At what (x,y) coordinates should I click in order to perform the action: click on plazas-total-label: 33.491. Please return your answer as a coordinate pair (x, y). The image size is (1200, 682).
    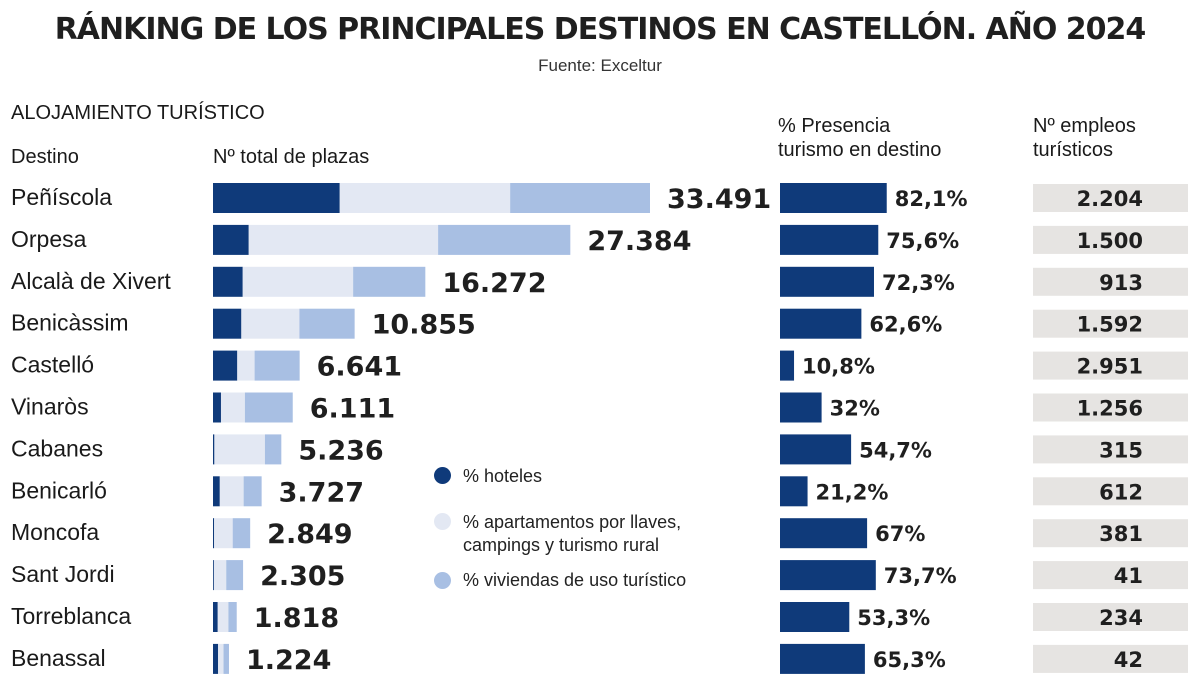
    Looking at the image, I should click on (719, 199).